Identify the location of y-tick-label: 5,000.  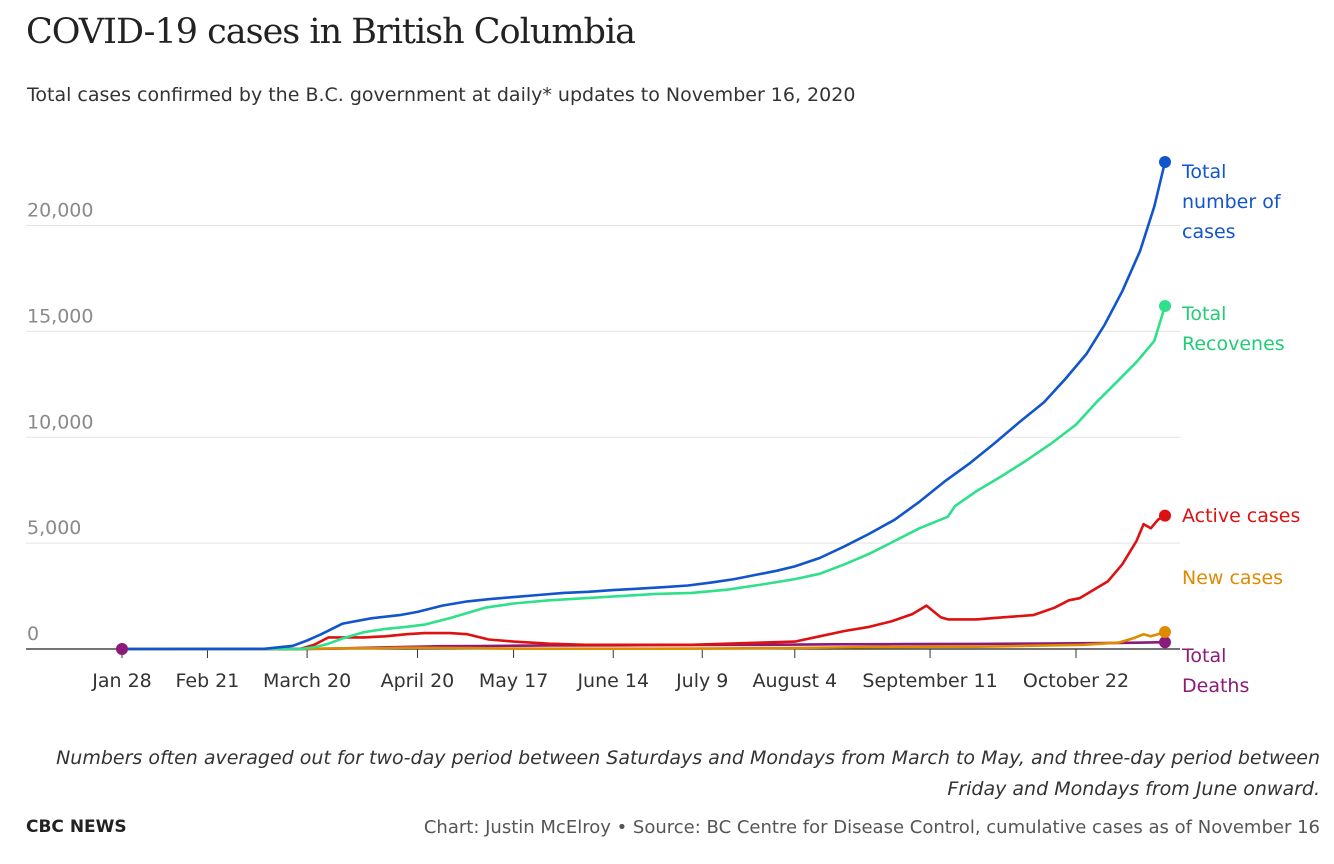
(54, 528).